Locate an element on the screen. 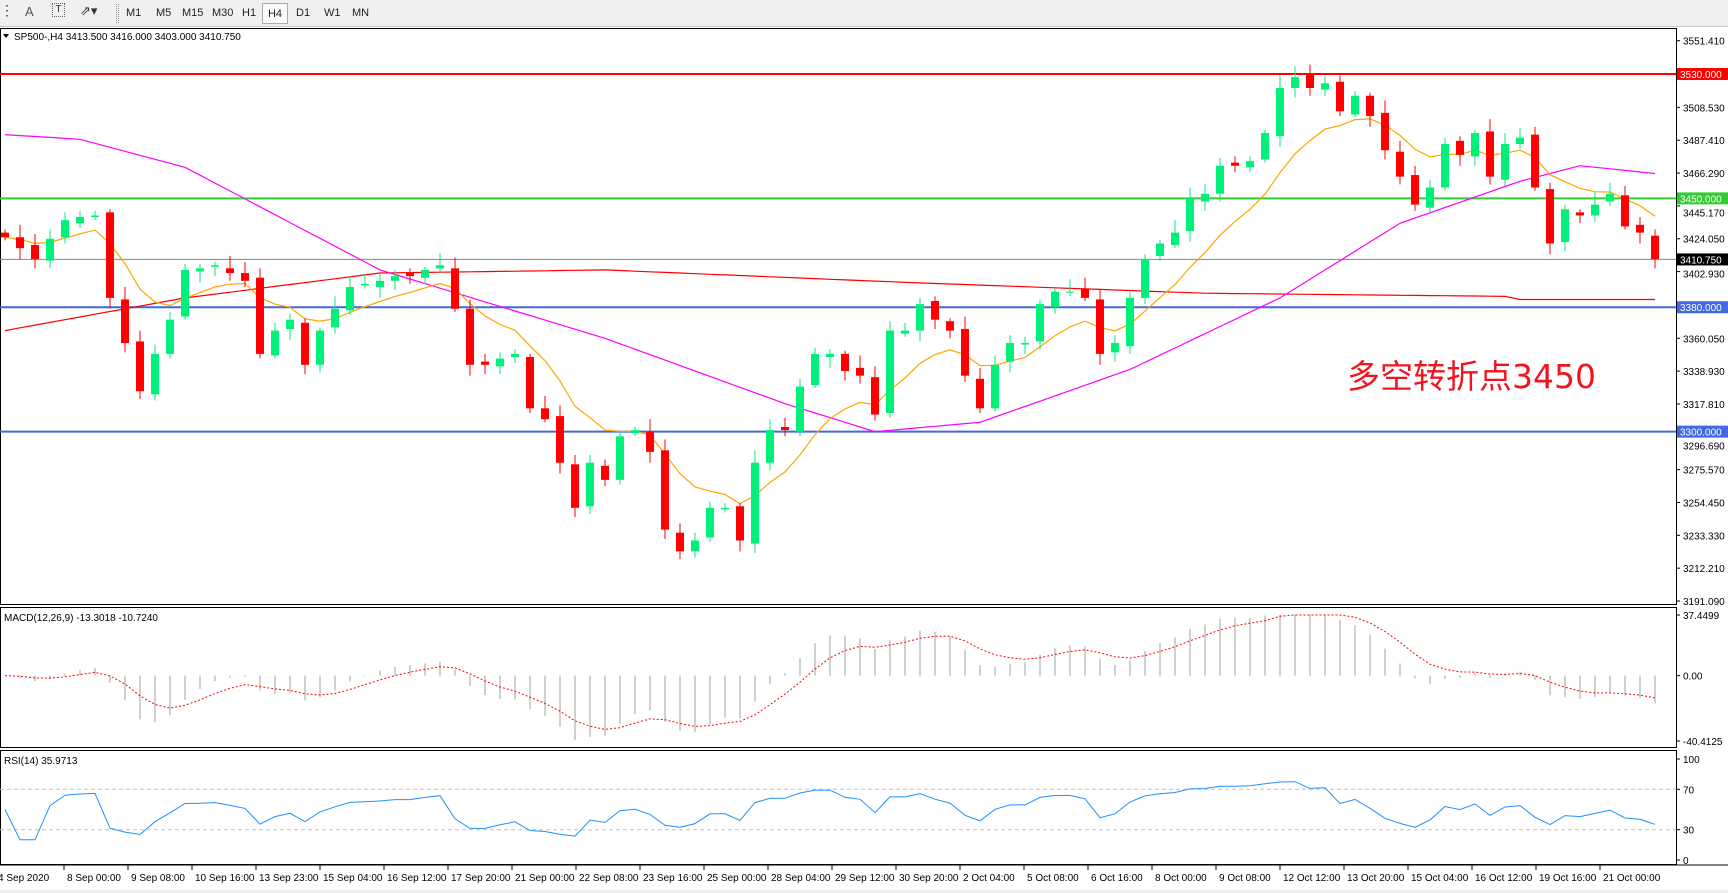  time-axis-label: 4 Sep 2020 is located at coordinates (25, 878).